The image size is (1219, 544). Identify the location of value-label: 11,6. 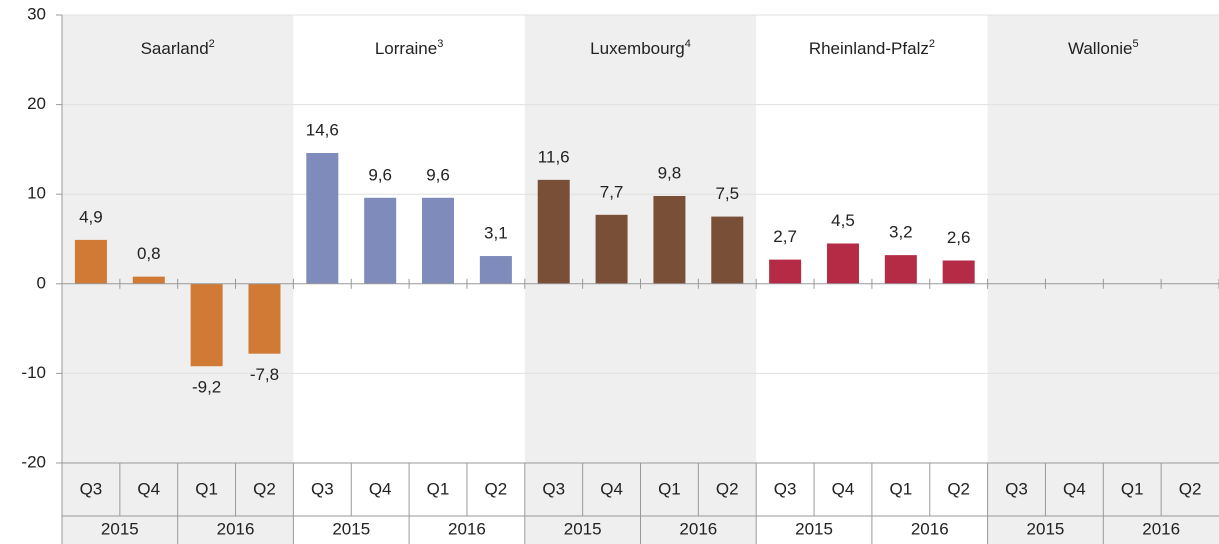
(554, 156).